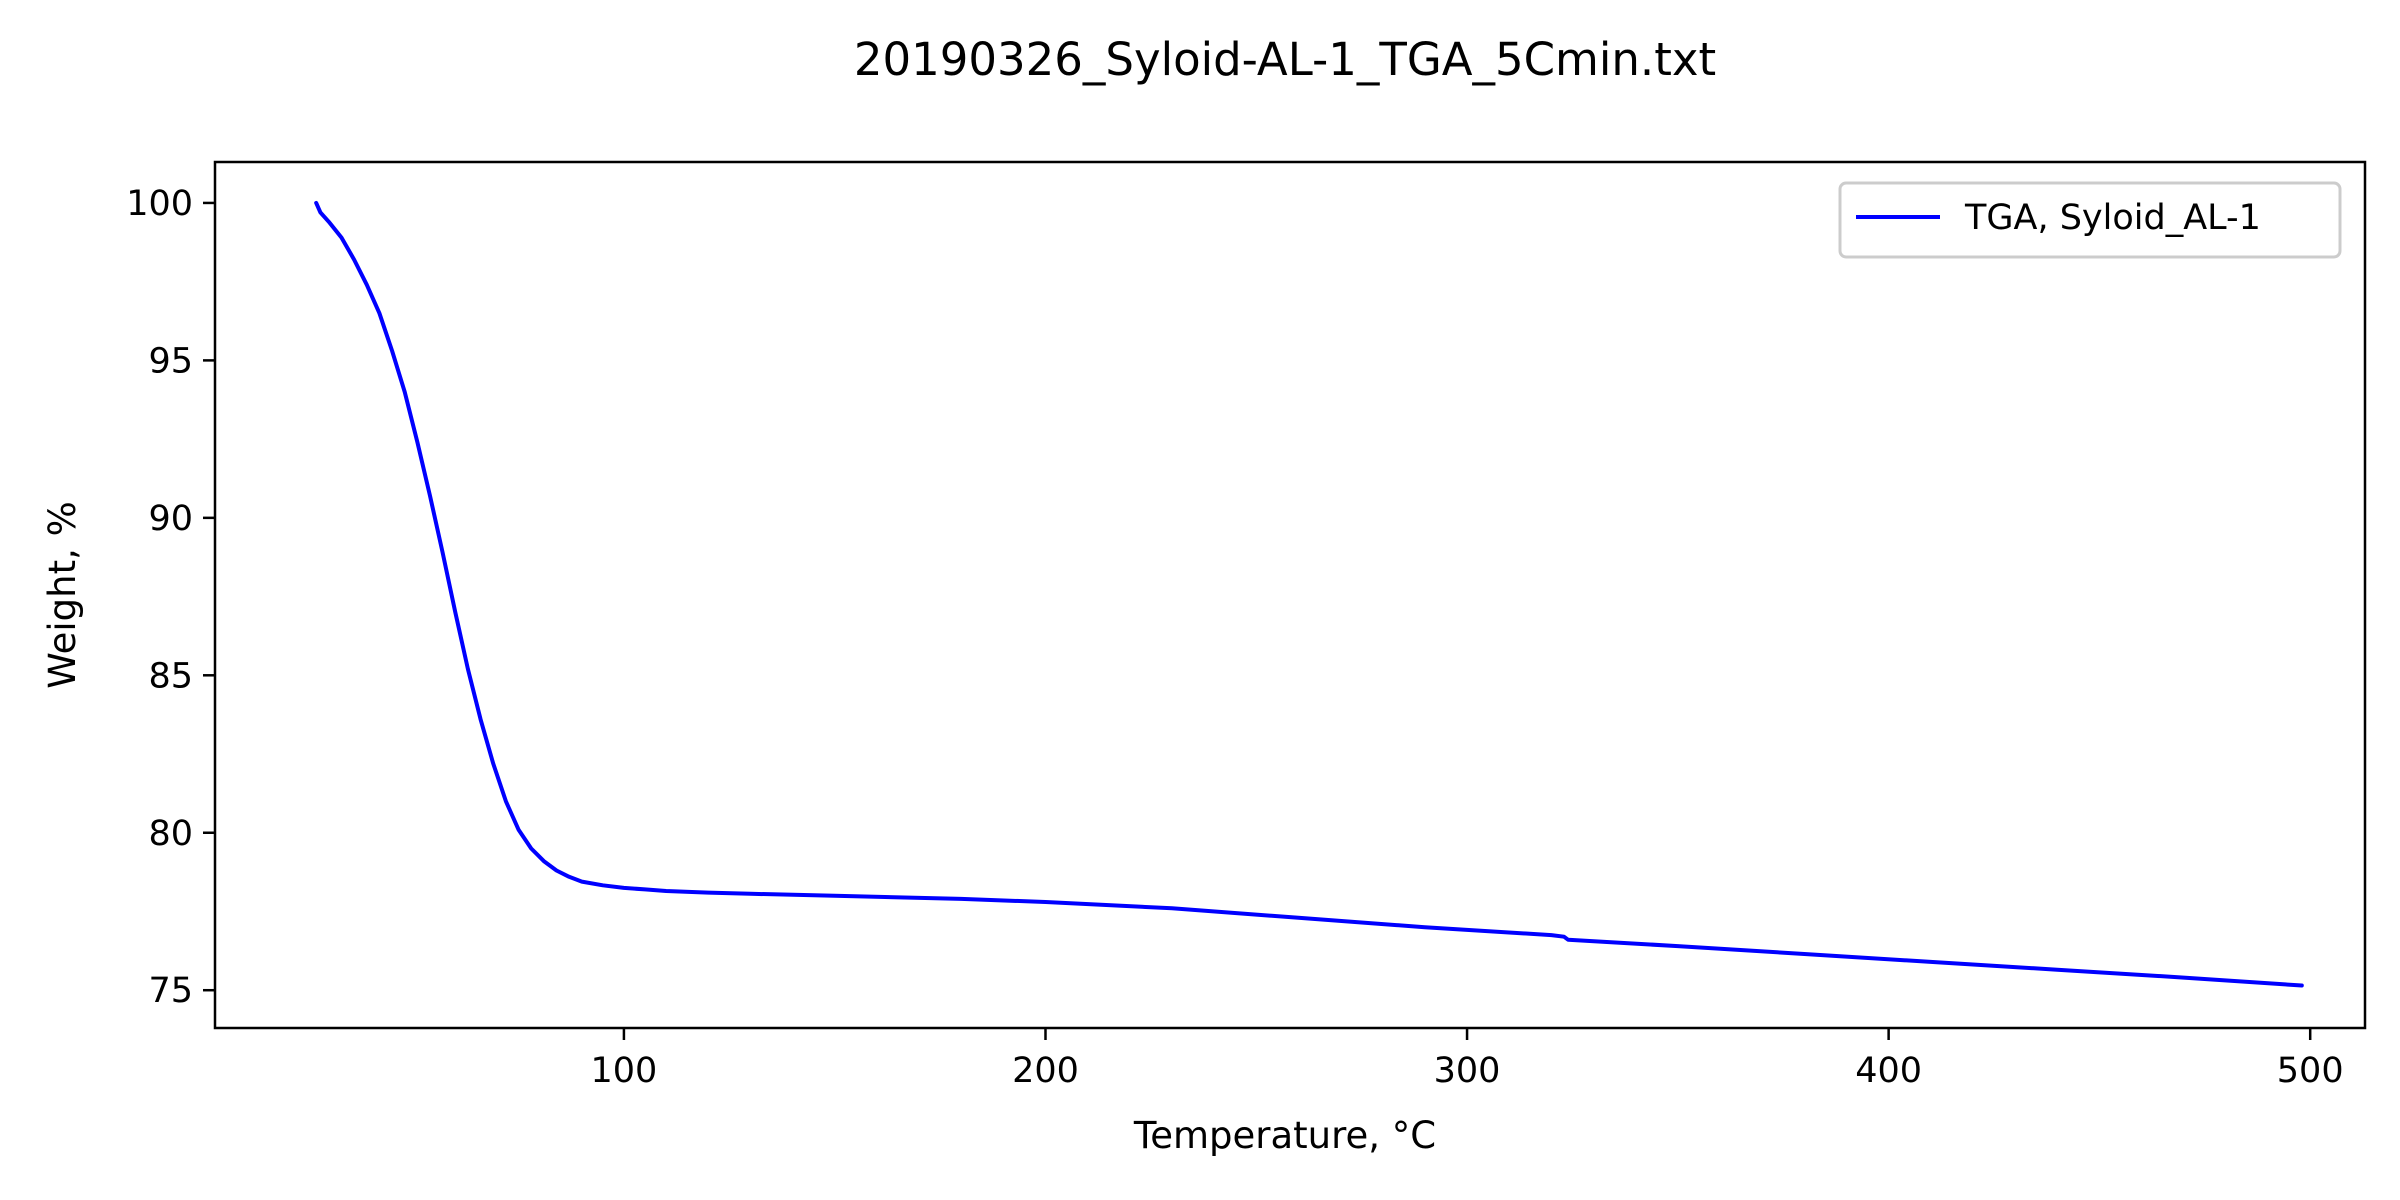 The width and height of the screenshot is (2400, 1200). Describe the element at coordinates (1467, 1071) in the screenshot. I see `x-tick-label: 300` at that location.